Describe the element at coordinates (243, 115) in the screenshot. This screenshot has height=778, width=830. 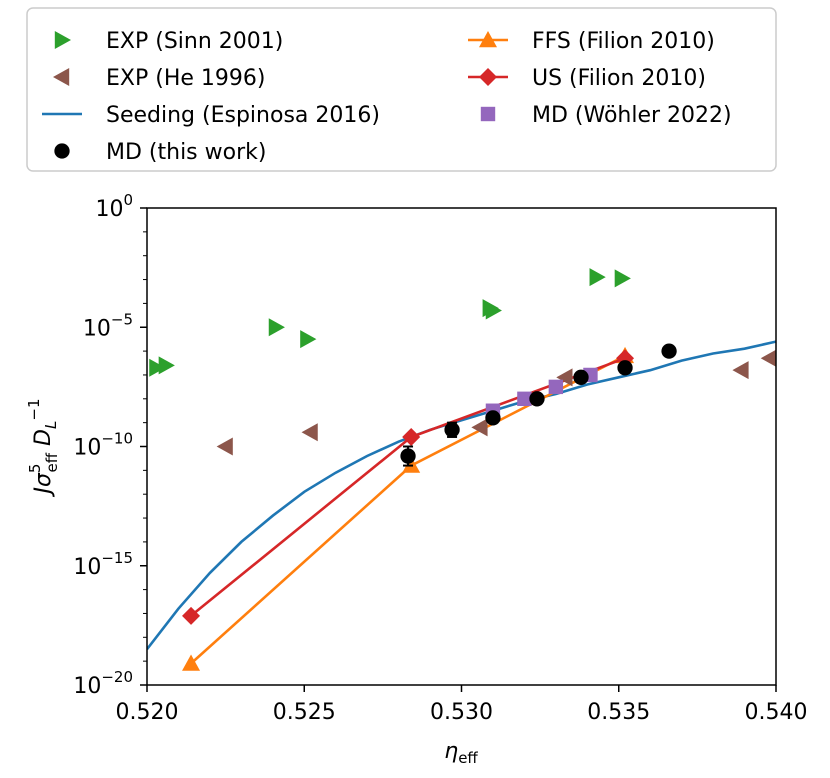
I see `legend-label: Seeding (Espinosa 2016)` at that location.